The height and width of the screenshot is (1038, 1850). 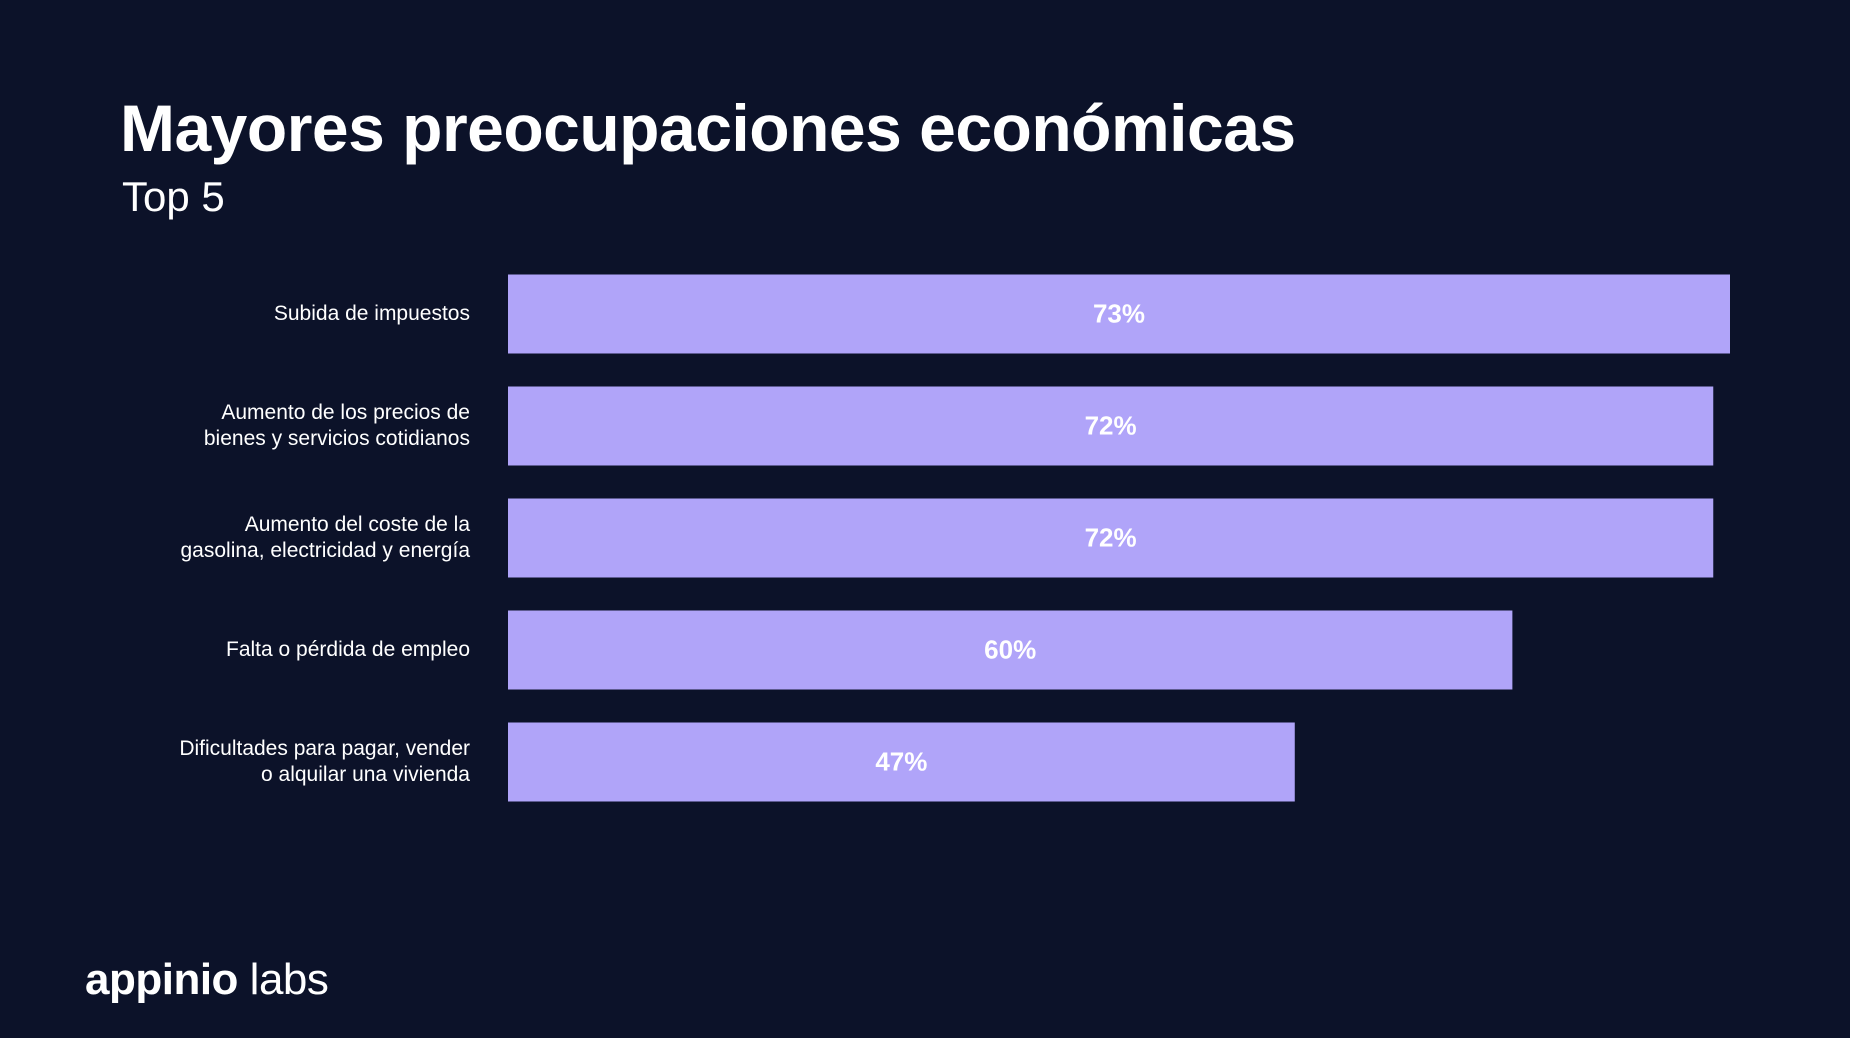 I want to click on logo-text-appinio: appinio, so click(x=161, y=979).